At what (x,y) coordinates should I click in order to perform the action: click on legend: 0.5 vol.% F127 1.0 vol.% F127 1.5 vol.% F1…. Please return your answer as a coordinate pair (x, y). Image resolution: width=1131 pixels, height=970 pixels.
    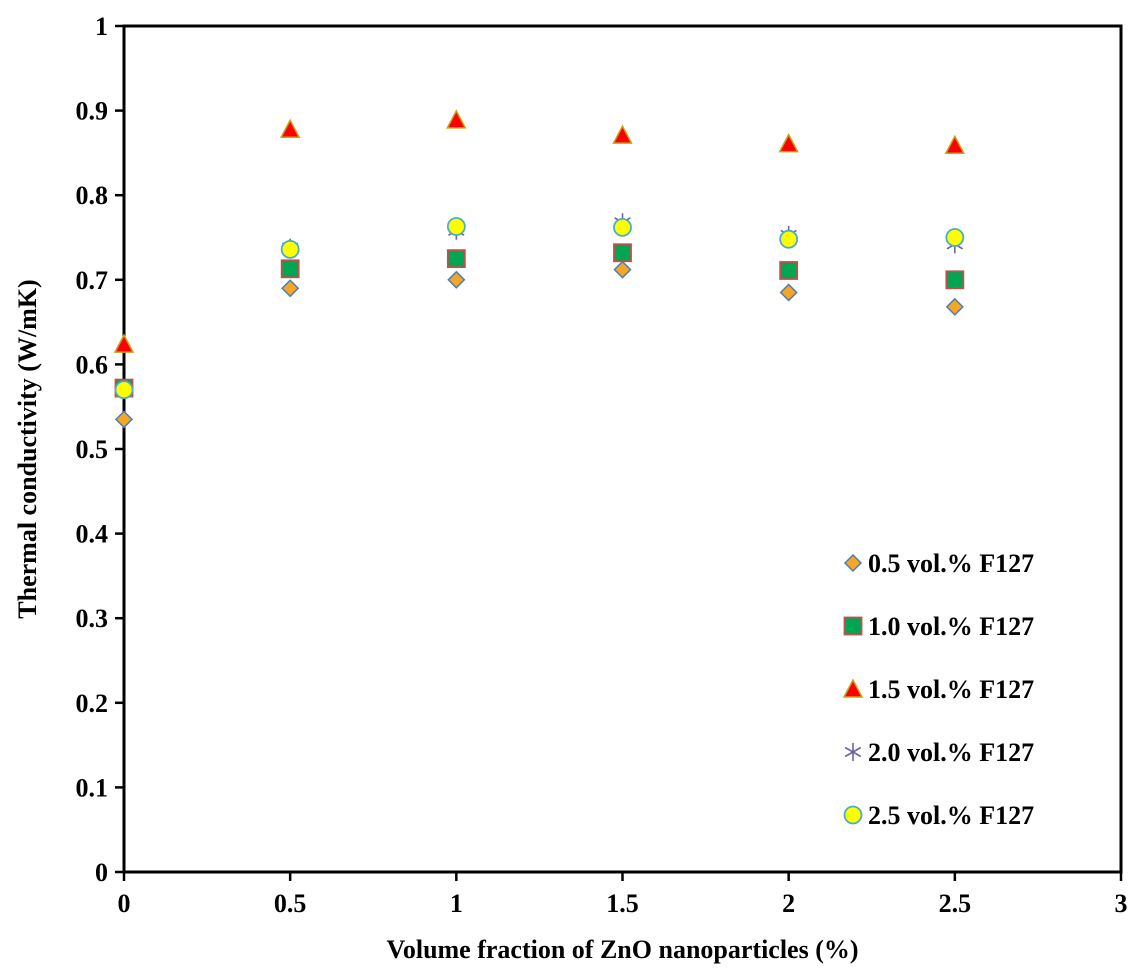
    Looking at the image, I should click on (938, 689).